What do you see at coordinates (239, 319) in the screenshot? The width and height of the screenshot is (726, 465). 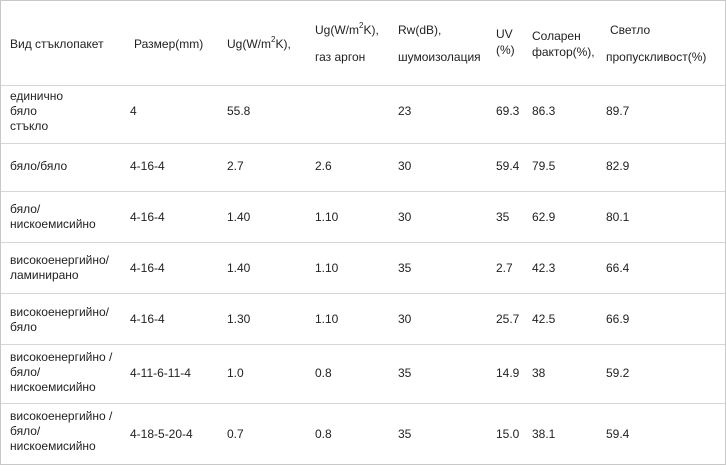 I see `cell-ug: 1.30` at bounding box center [239, 319].